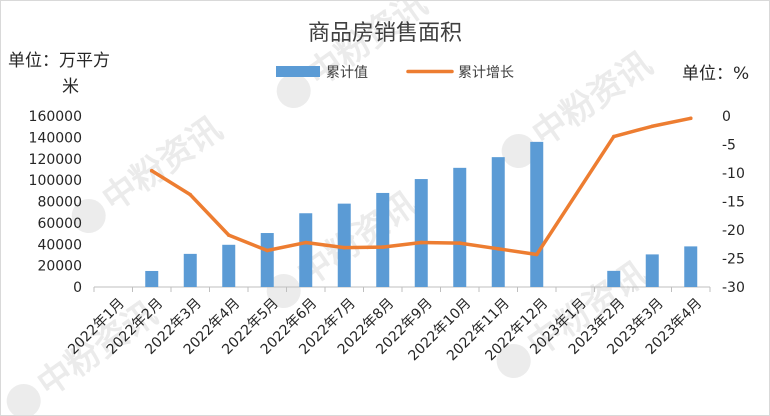  What do you see at coordinates (729, 146) in the screenshot?
I see `right-tick-label: -5` at bounding box center [729, 146].